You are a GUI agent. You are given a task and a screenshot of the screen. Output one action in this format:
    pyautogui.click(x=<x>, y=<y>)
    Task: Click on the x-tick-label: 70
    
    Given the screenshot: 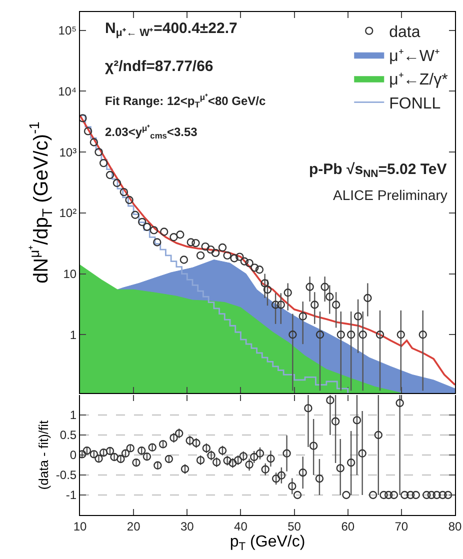 What is the action you would take?
    pyautogui.click(x=401, y=526)
    